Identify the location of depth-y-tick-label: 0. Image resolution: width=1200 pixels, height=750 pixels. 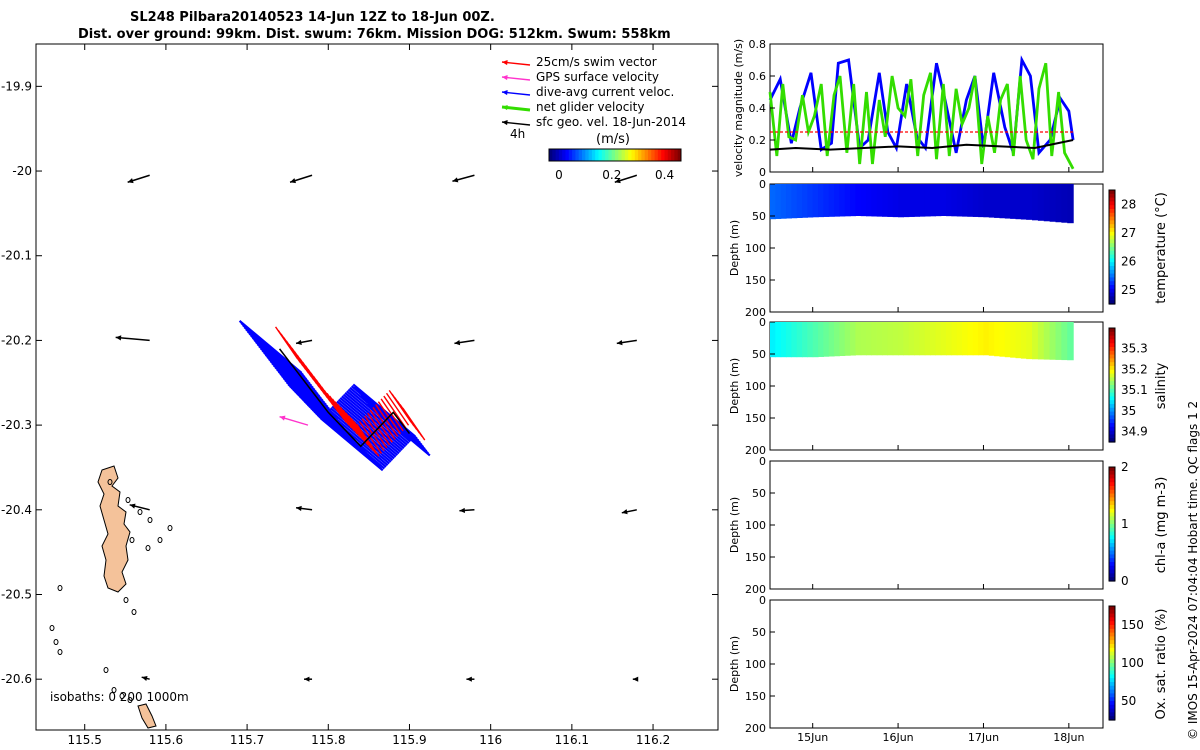
(762, 184).